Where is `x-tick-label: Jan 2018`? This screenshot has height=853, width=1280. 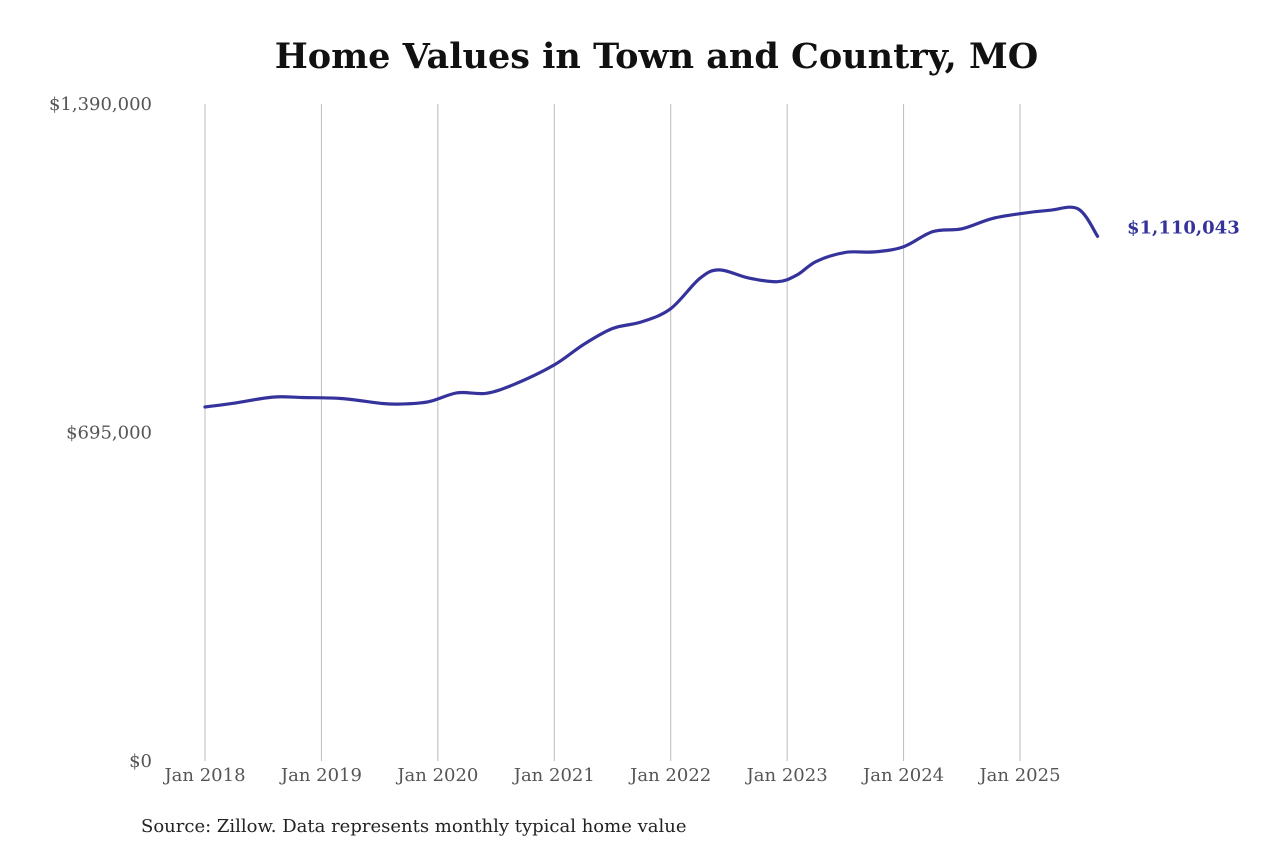
x-tick-label: Jan 2018 is located at coordinates (203, 775).